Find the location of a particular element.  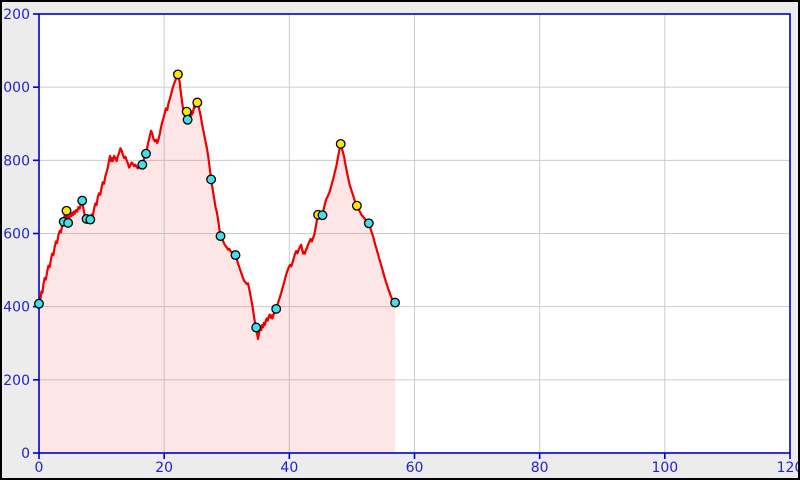

y-tick-label-400: 400 is located at coordinates (16, 308).